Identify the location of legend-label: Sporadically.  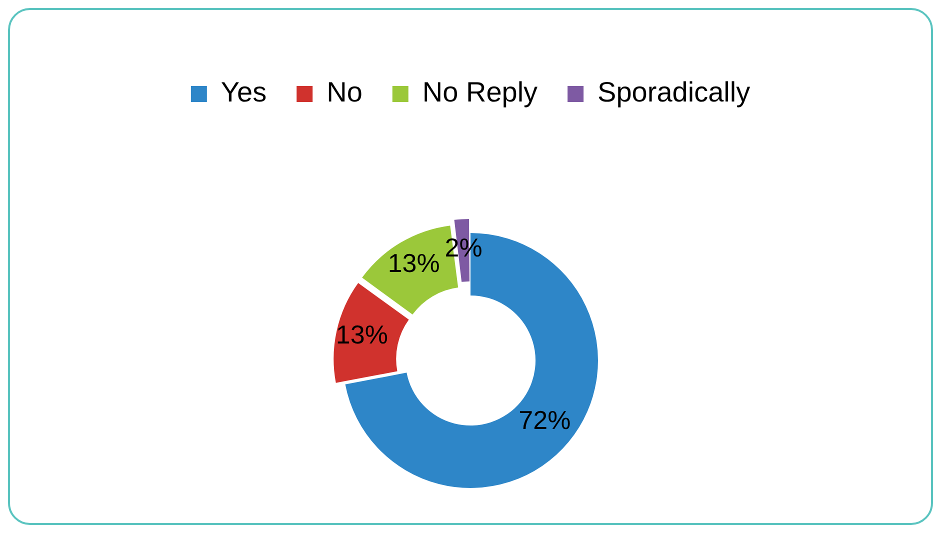
(674, 92).